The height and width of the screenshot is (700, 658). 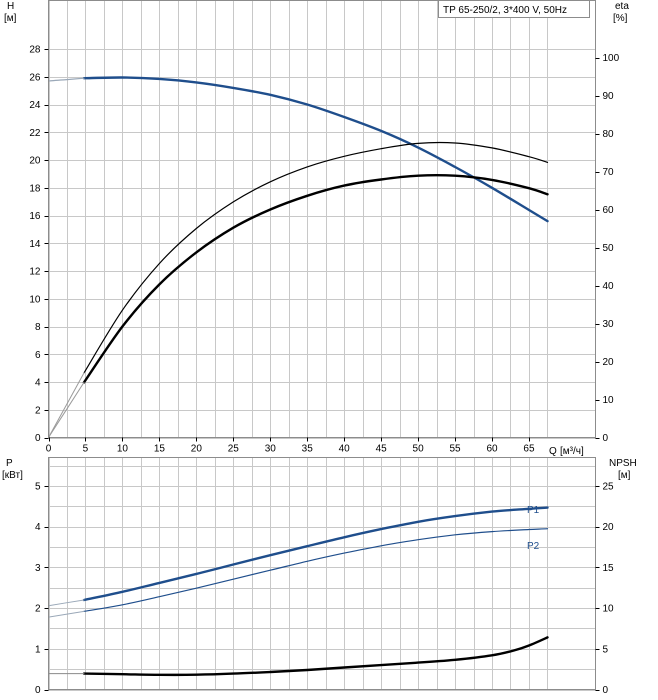 I want to click on bottom-ytick-label: 4, so click(x=38, y=527).